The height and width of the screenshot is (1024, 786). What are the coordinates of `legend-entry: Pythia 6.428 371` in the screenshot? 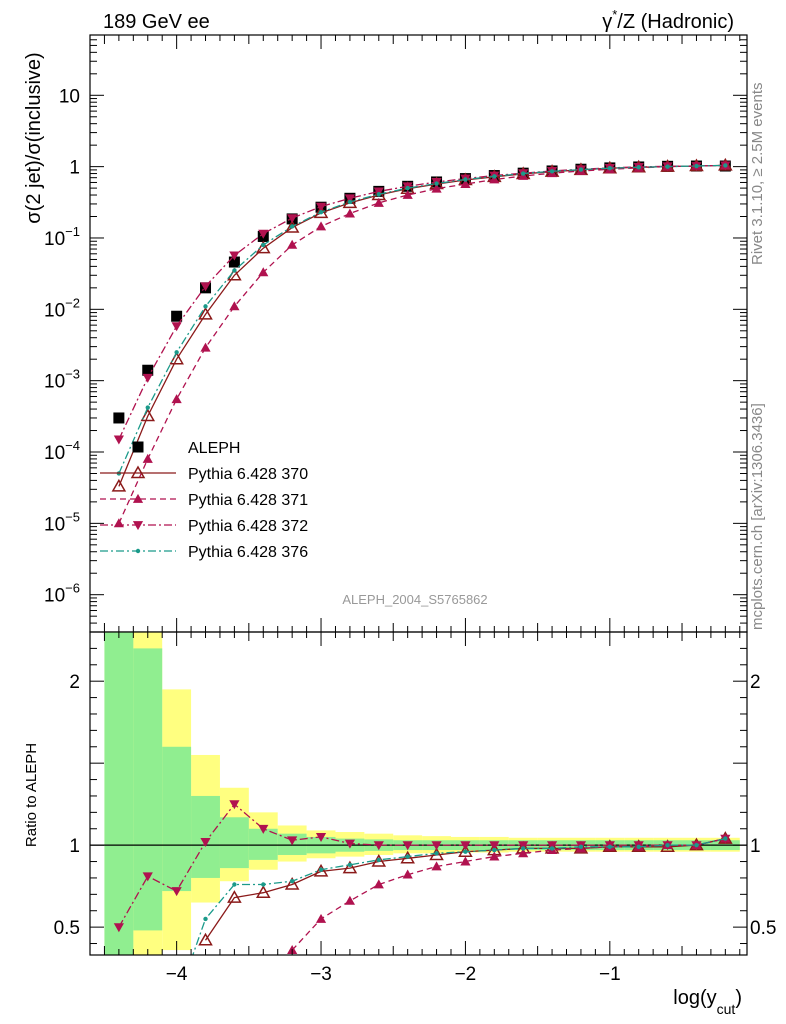 It's located at (204, 500).